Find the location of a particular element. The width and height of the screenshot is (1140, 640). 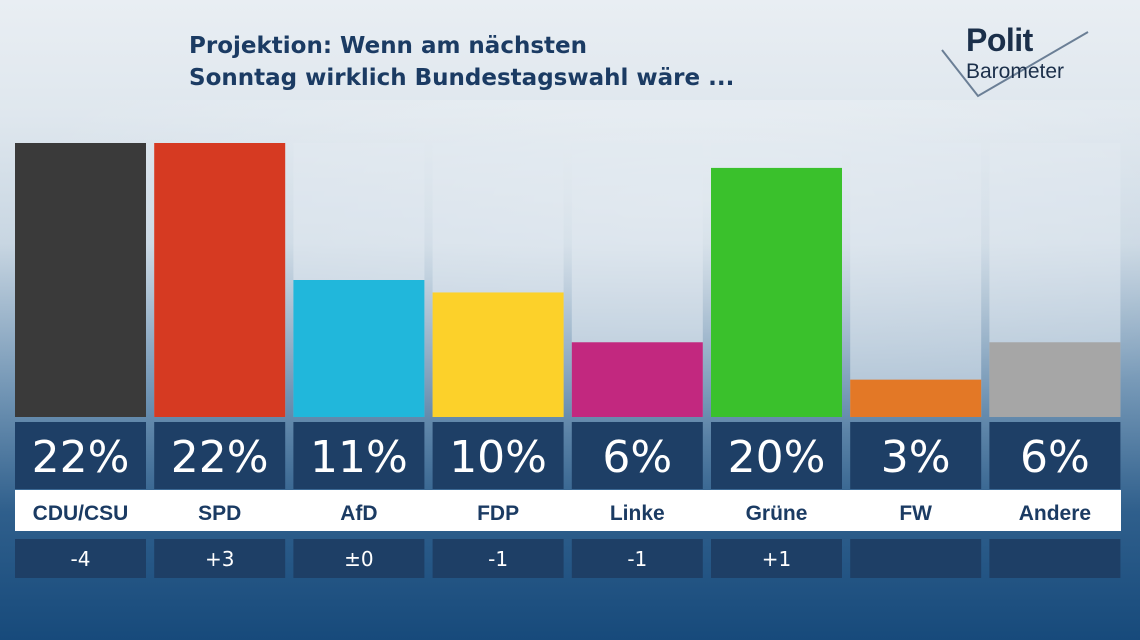

party-label-strip is located at coordinates (568, 510).